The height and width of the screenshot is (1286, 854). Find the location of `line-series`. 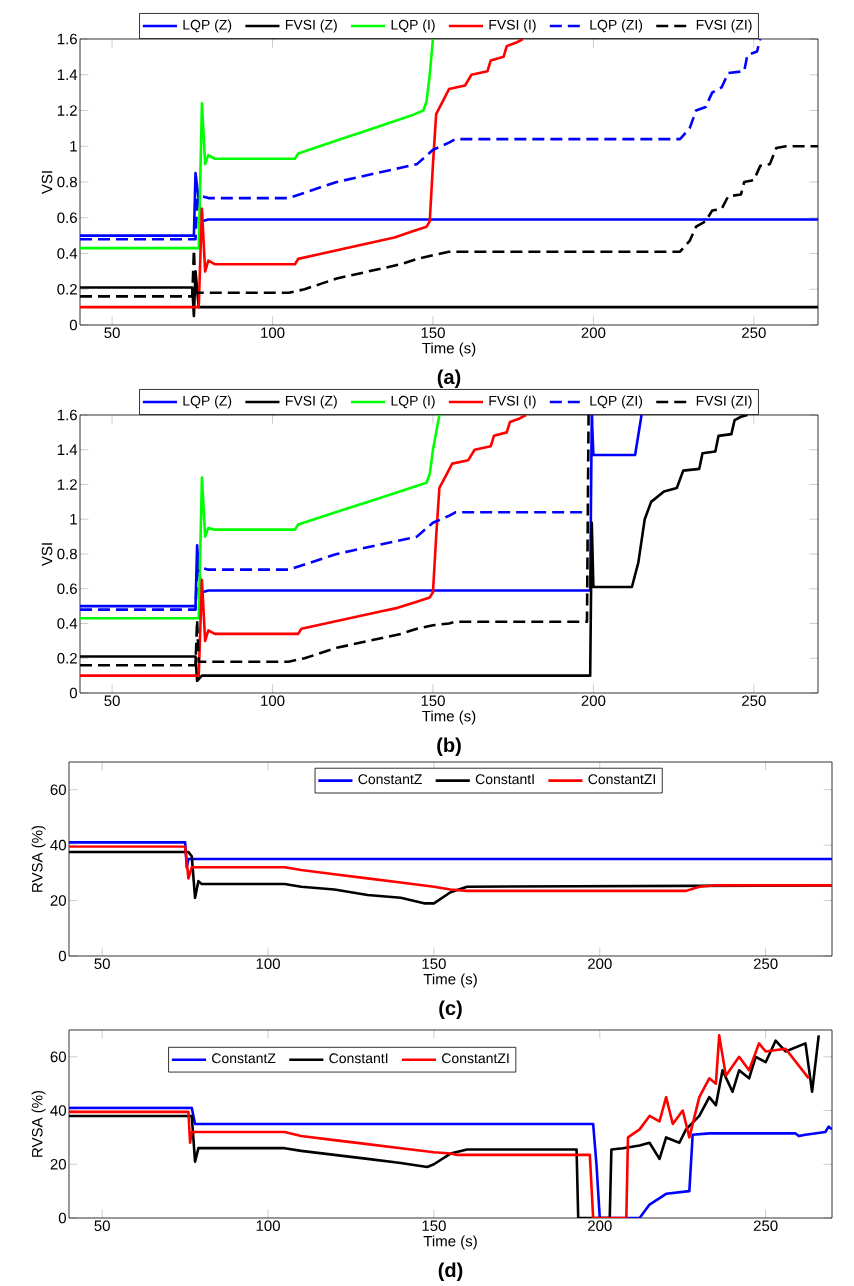

line-series is located at coordinates (450, 869).